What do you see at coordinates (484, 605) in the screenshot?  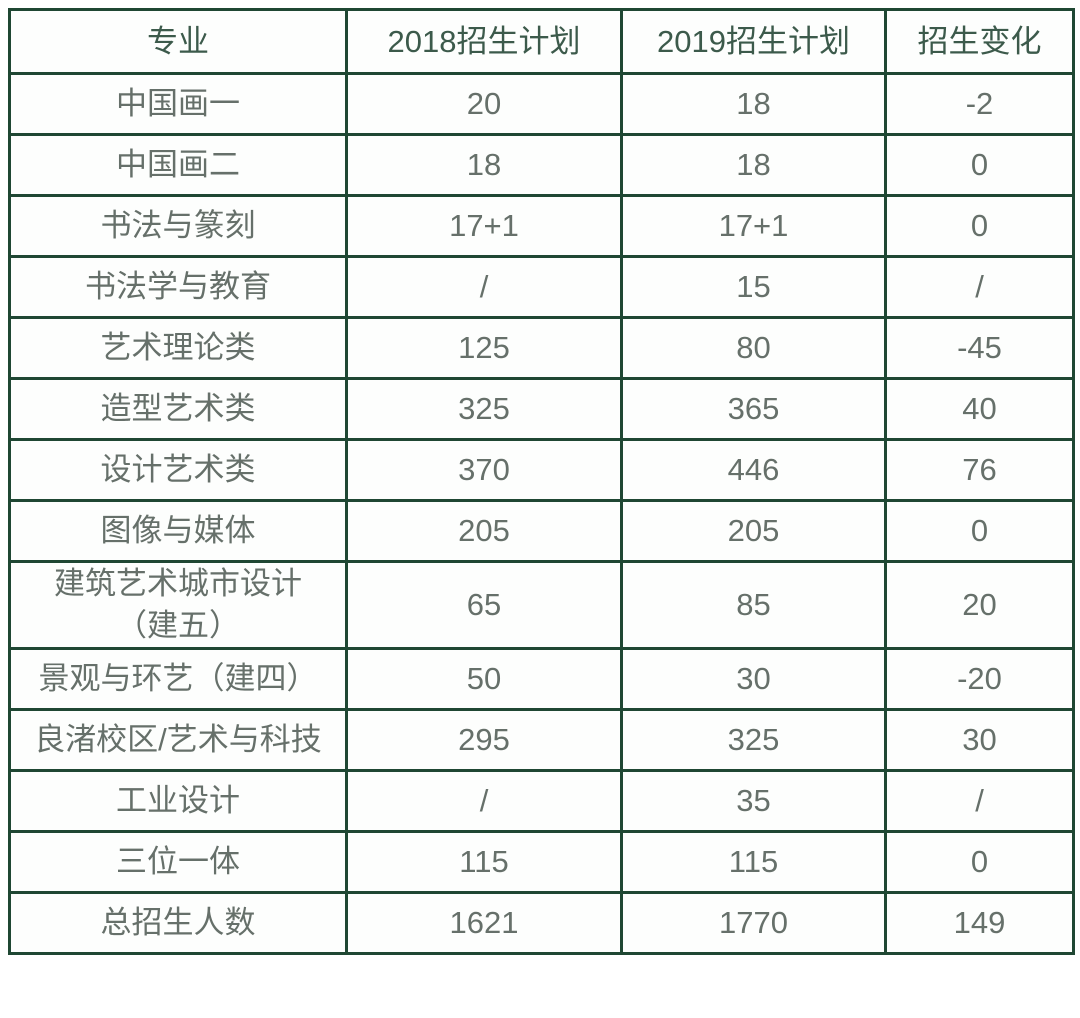 I see `plan-2018-cell: 65` at bounding box center [484, 605].